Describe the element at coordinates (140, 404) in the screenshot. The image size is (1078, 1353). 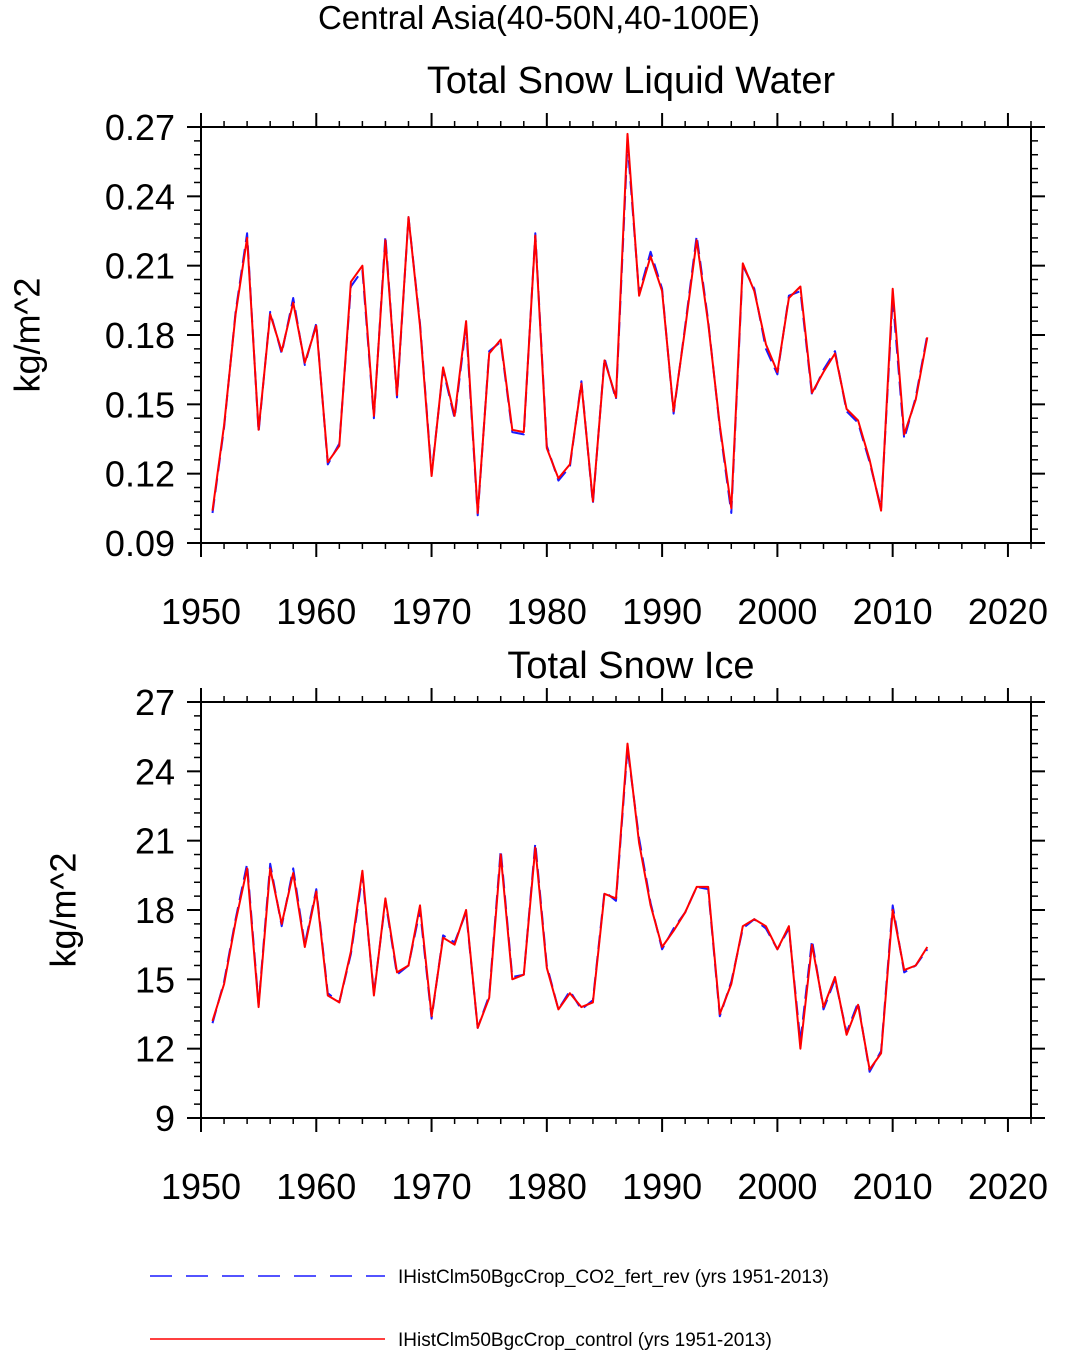
I see `y-tick-label: 0.15` at that location.